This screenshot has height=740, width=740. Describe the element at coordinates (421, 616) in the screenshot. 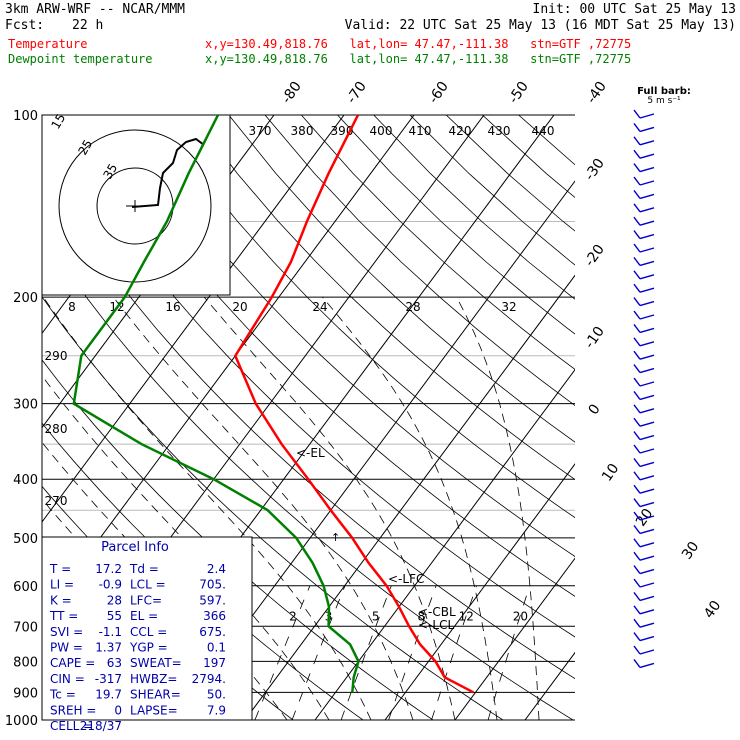

I see `mixing-ratio-label: 8` at that location.